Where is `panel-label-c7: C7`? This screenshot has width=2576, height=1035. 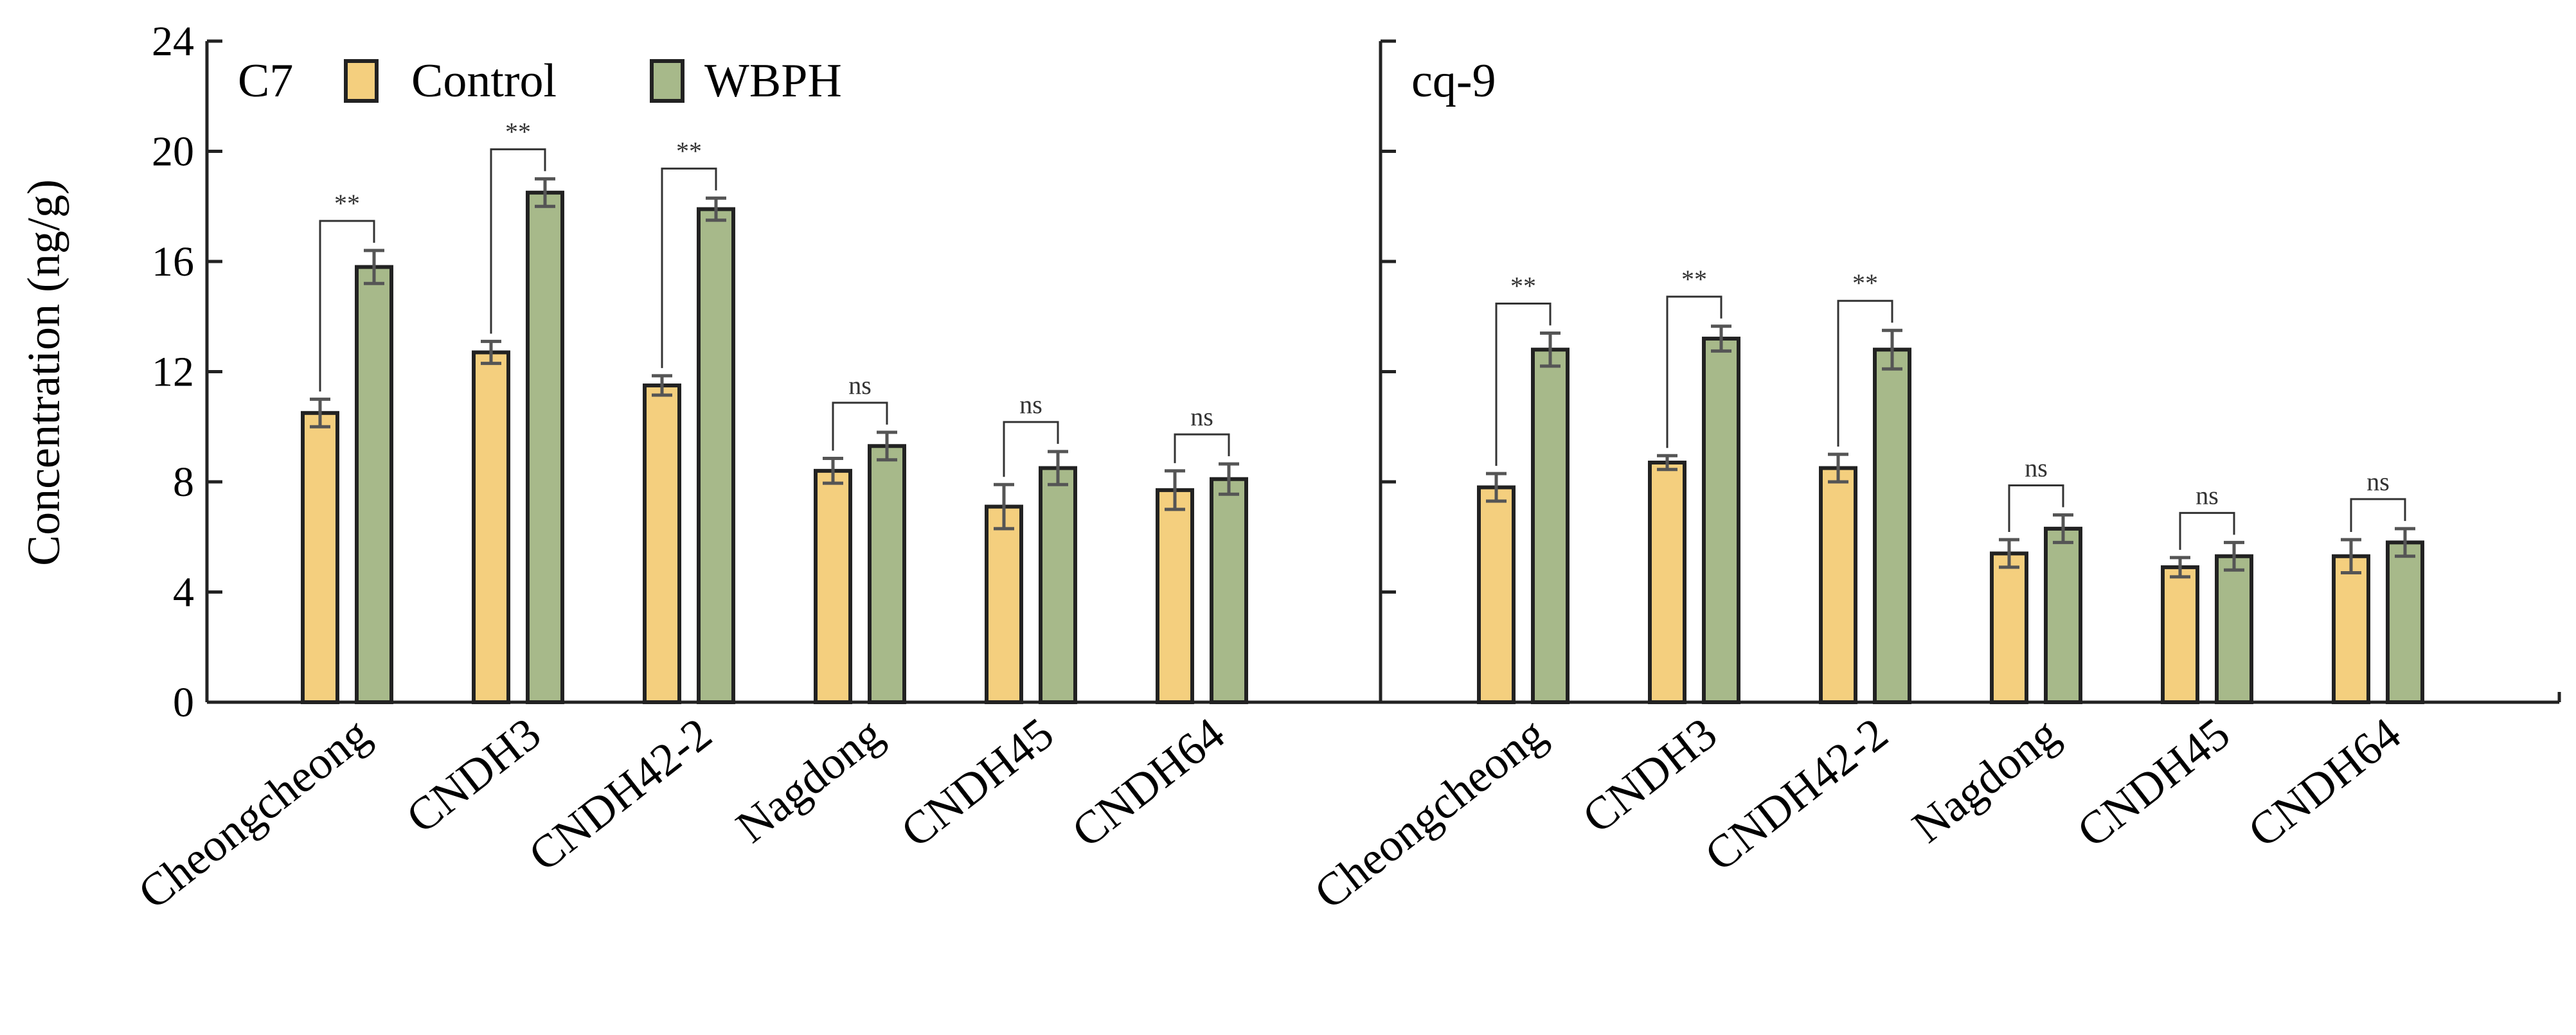 panel-label-c7: C7 is located at coordinates (265, 81).